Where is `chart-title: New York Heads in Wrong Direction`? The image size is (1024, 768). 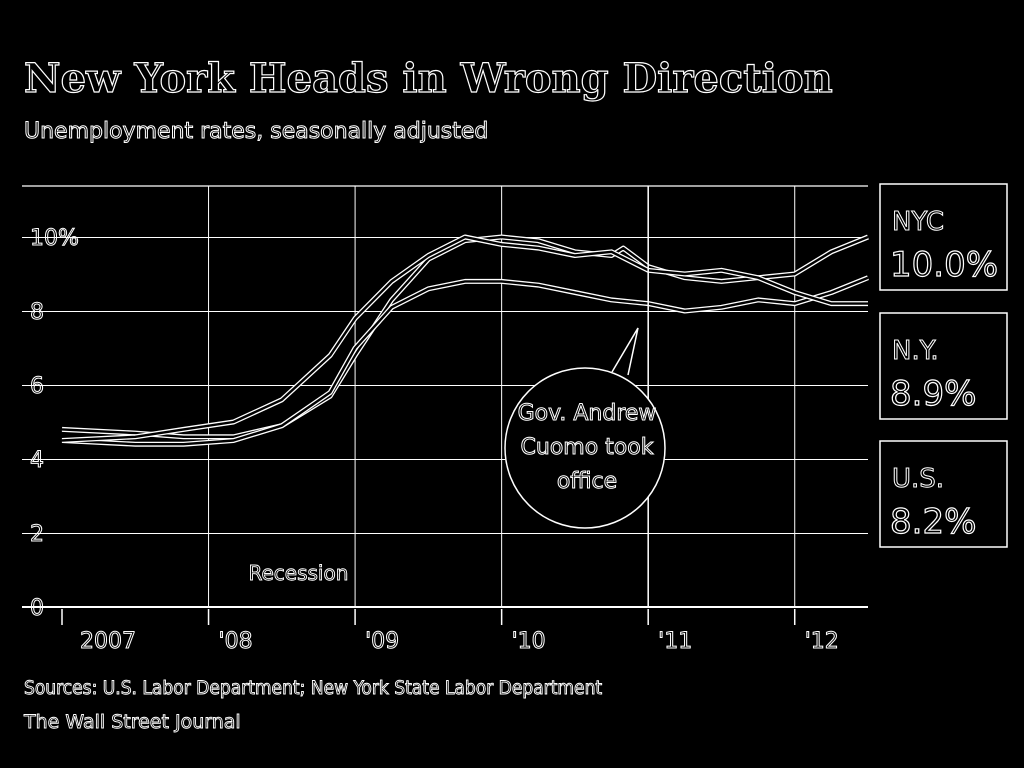 chart-title: New York Heads in Wrong Direction is located at coordinates (428, 78).